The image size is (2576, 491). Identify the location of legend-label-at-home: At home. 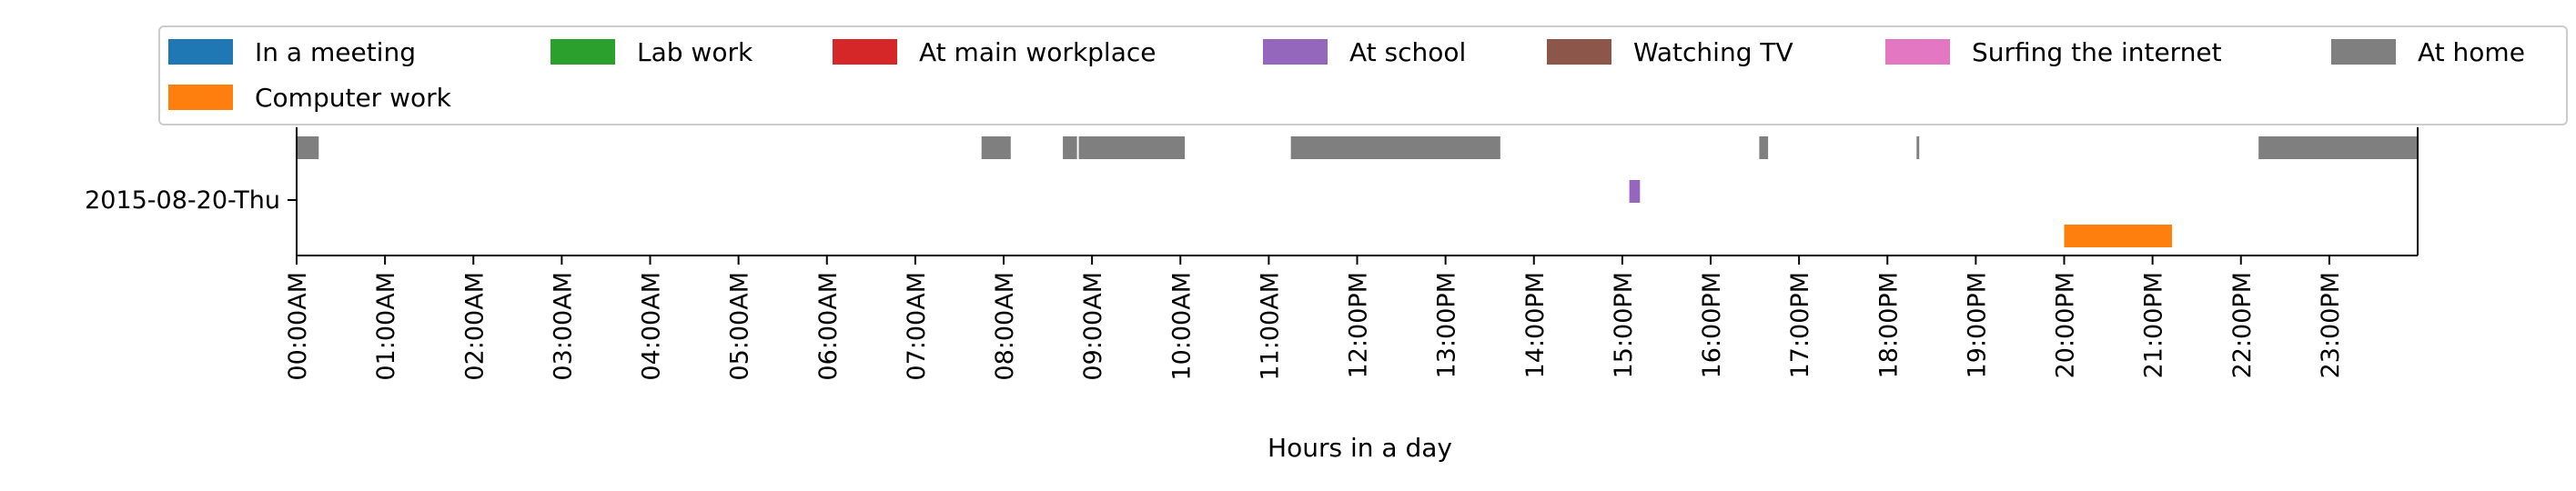
(2471, 52).